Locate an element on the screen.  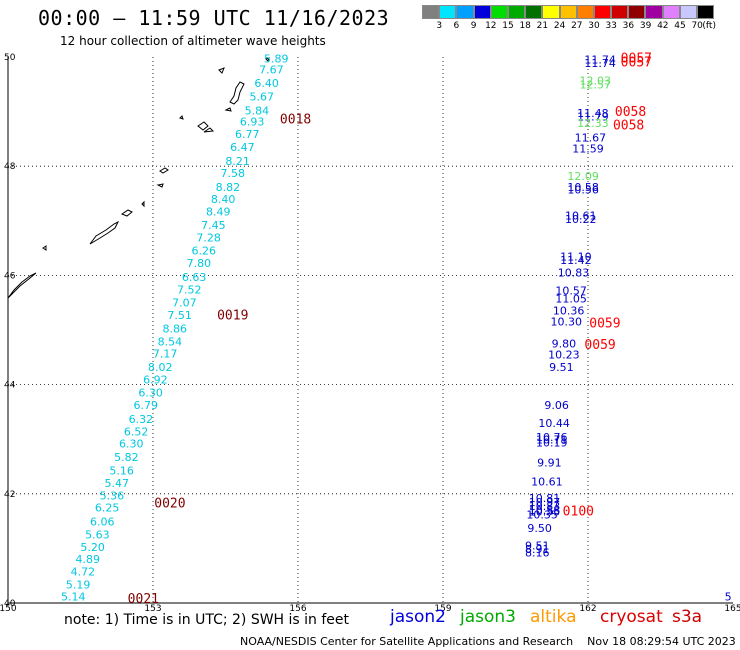
jason2-wave-height-label: 9.50 is located at coordinates (539, 528).